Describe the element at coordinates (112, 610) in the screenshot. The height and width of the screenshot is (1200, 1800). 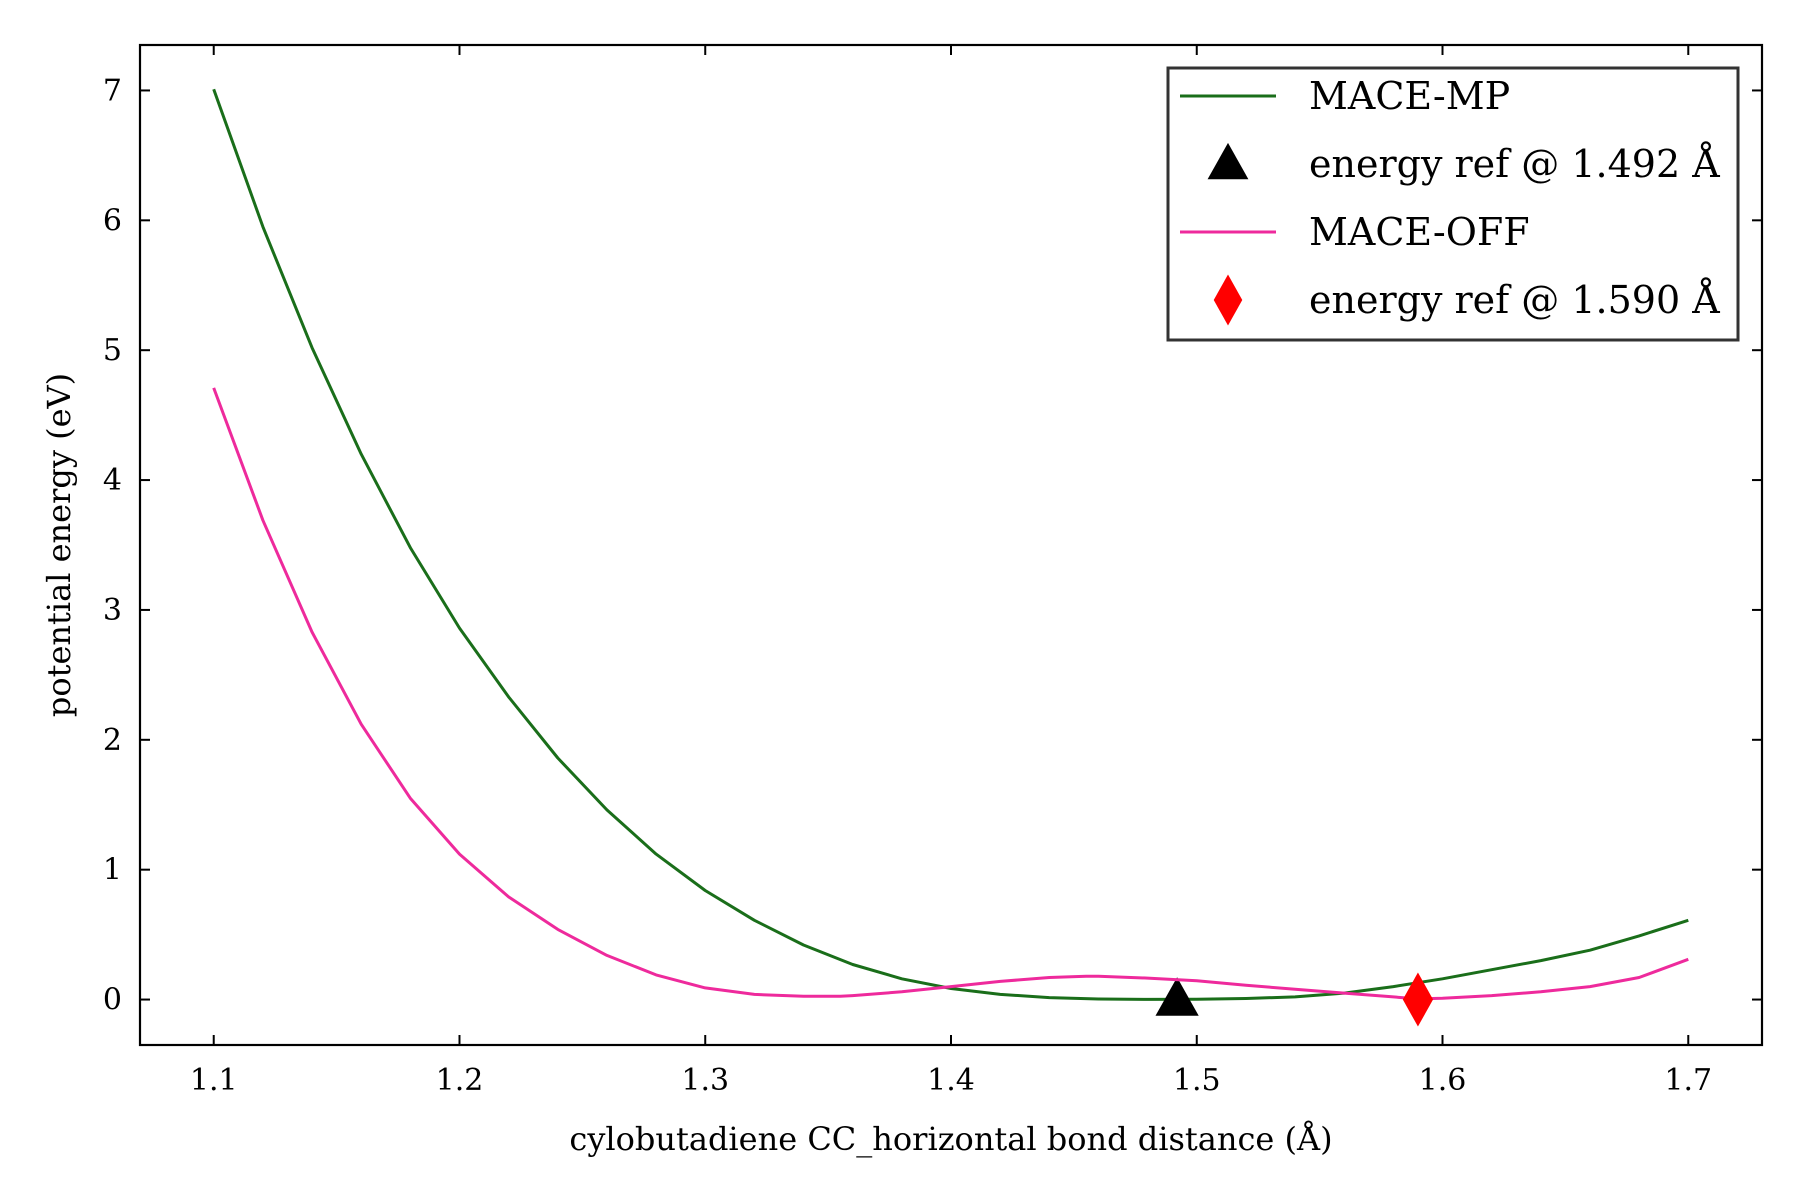
I see `y-tick-label: 3` at that location.